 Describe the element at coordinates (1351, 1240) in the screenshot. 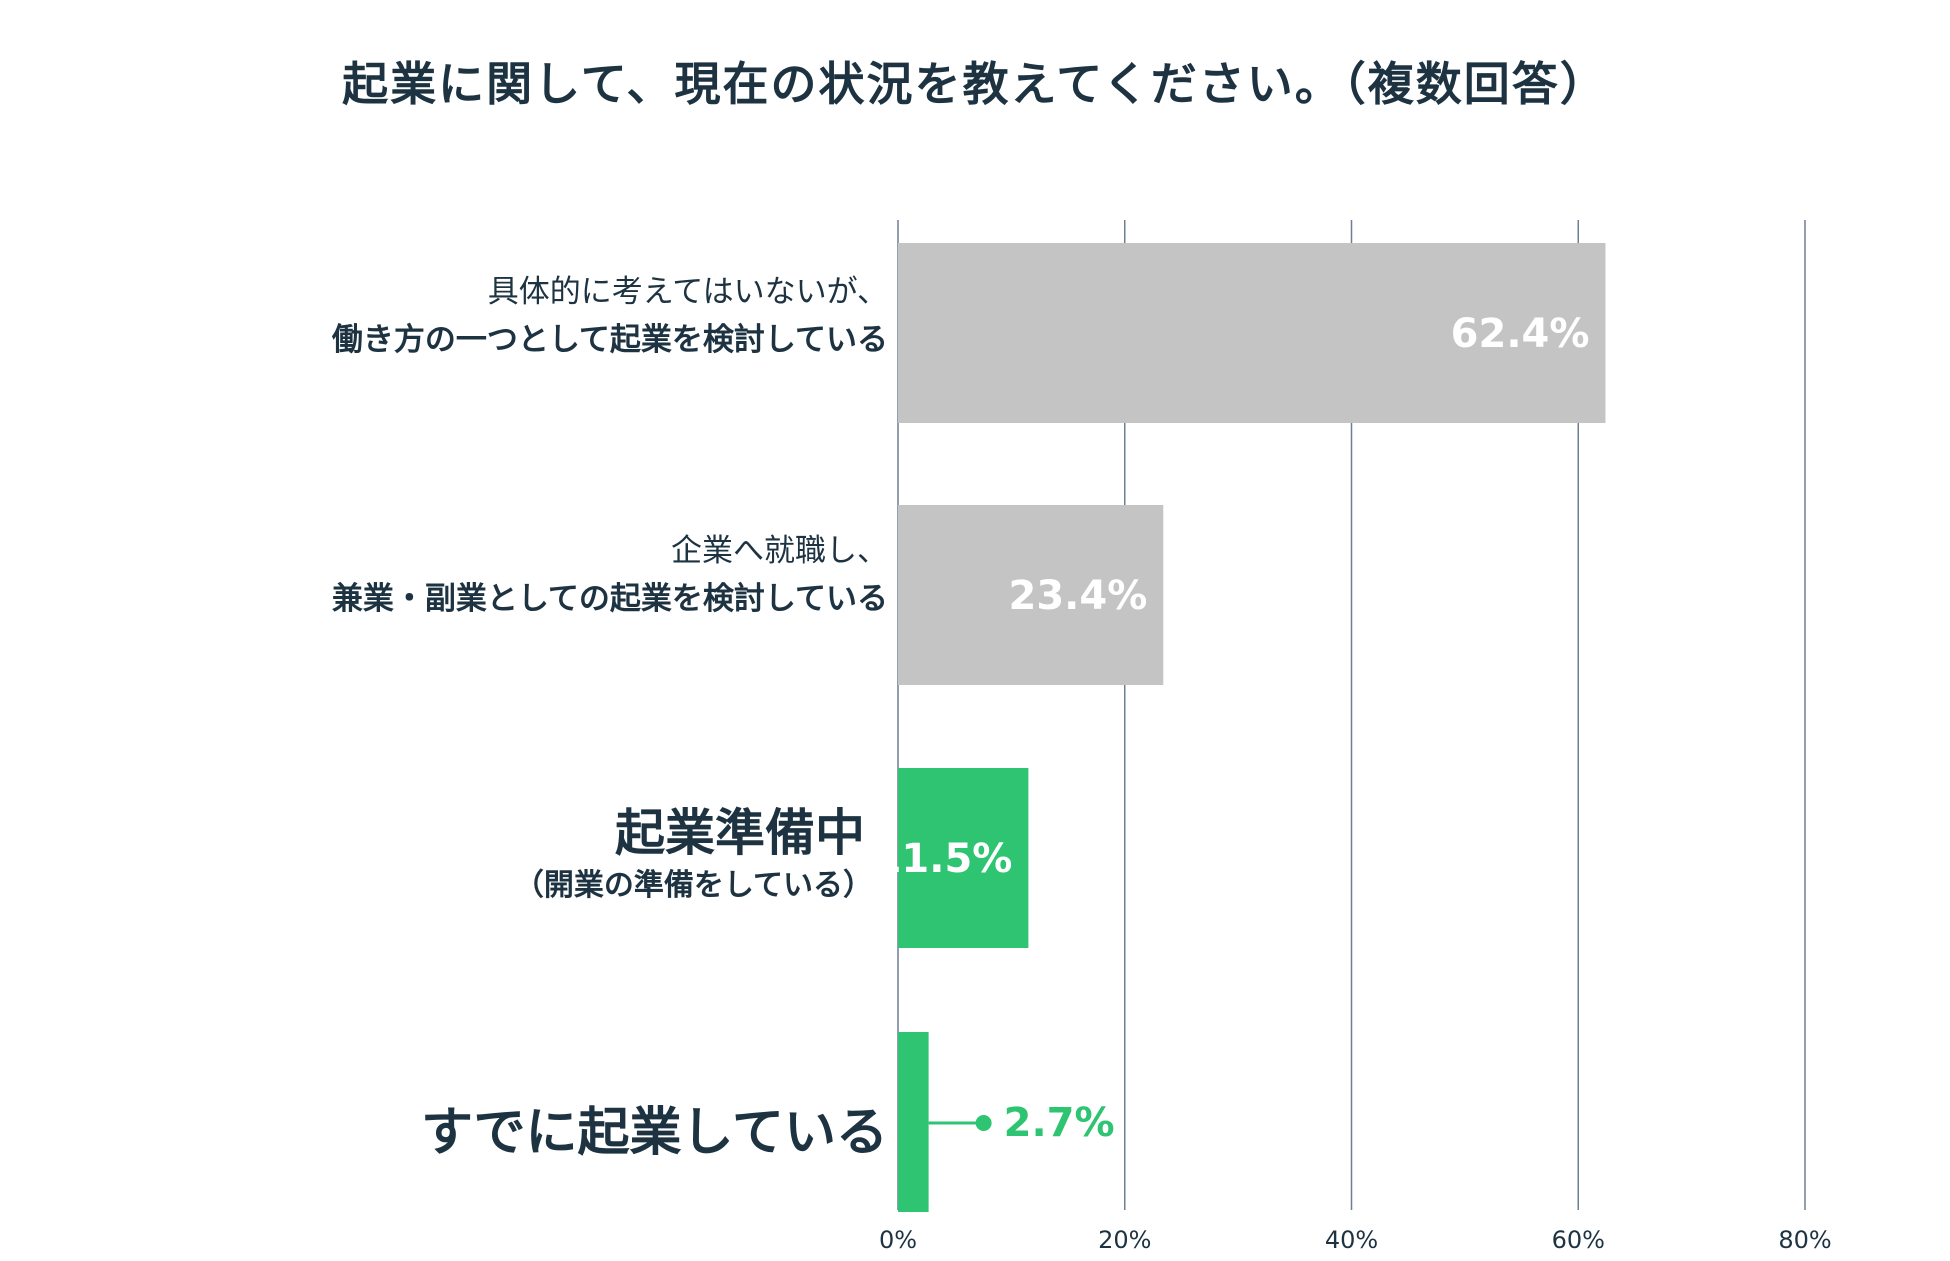

I see `x-tick-label: 40%` at that location.